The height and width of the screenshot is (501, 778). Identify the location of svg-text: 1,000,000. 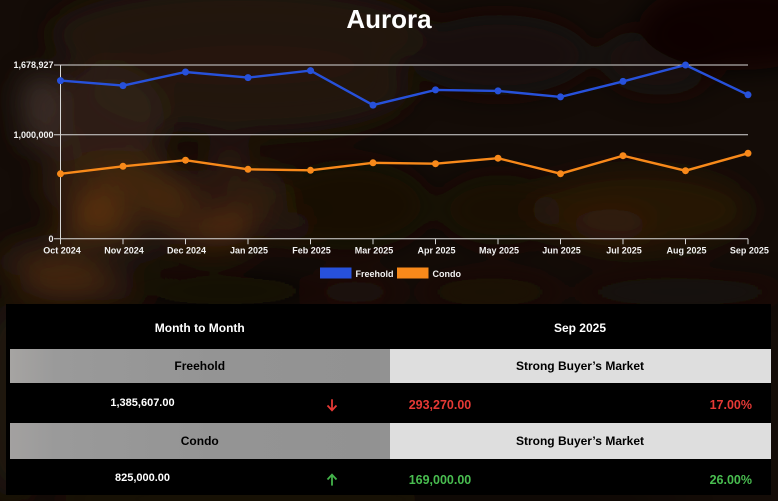
(33, 135).